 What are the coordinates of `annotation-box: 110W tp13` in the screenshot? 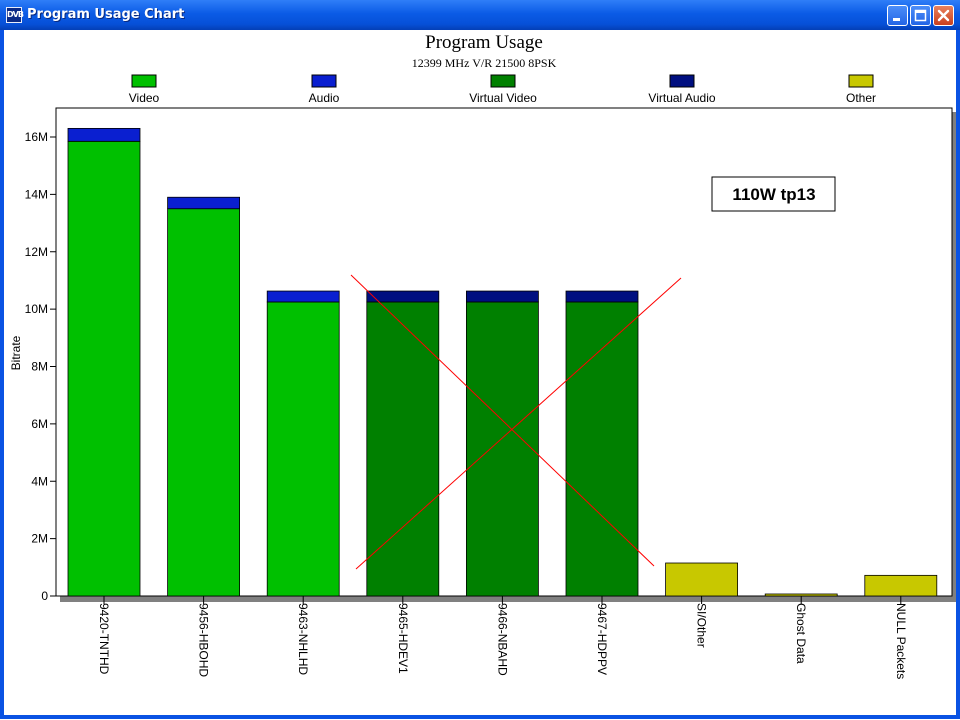 It's located at (773, 194).